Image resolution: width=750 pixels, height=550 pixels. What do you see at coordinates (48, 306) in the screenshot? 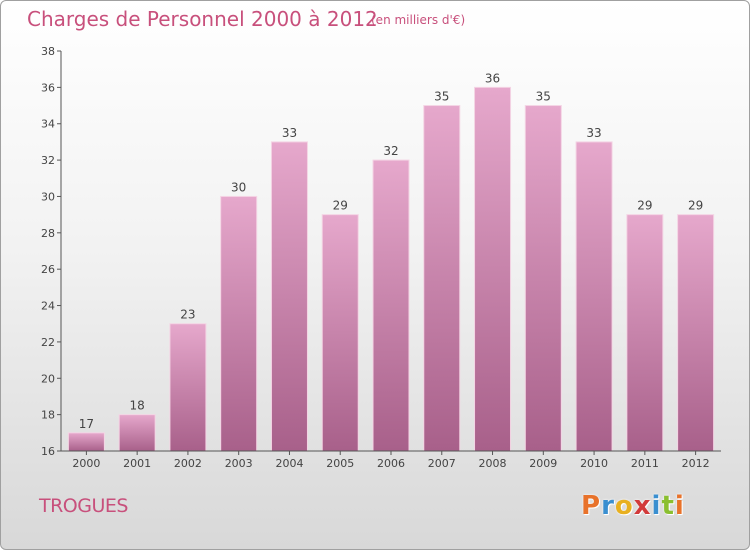
I see `y-tick-label: 24` at bounding box center [48, 306].